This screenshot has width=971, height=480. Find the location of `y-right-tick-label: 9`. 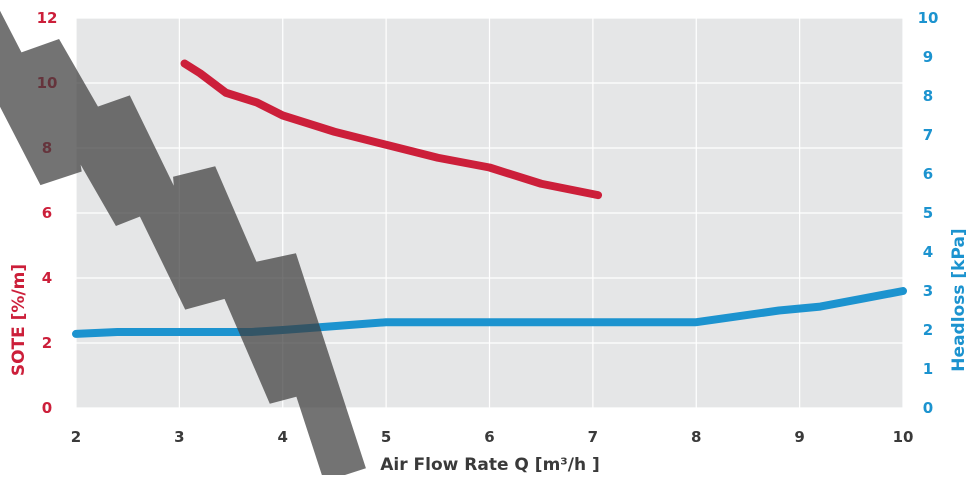

y-right-tick-label: 9 is located at coordinates (928, 57).